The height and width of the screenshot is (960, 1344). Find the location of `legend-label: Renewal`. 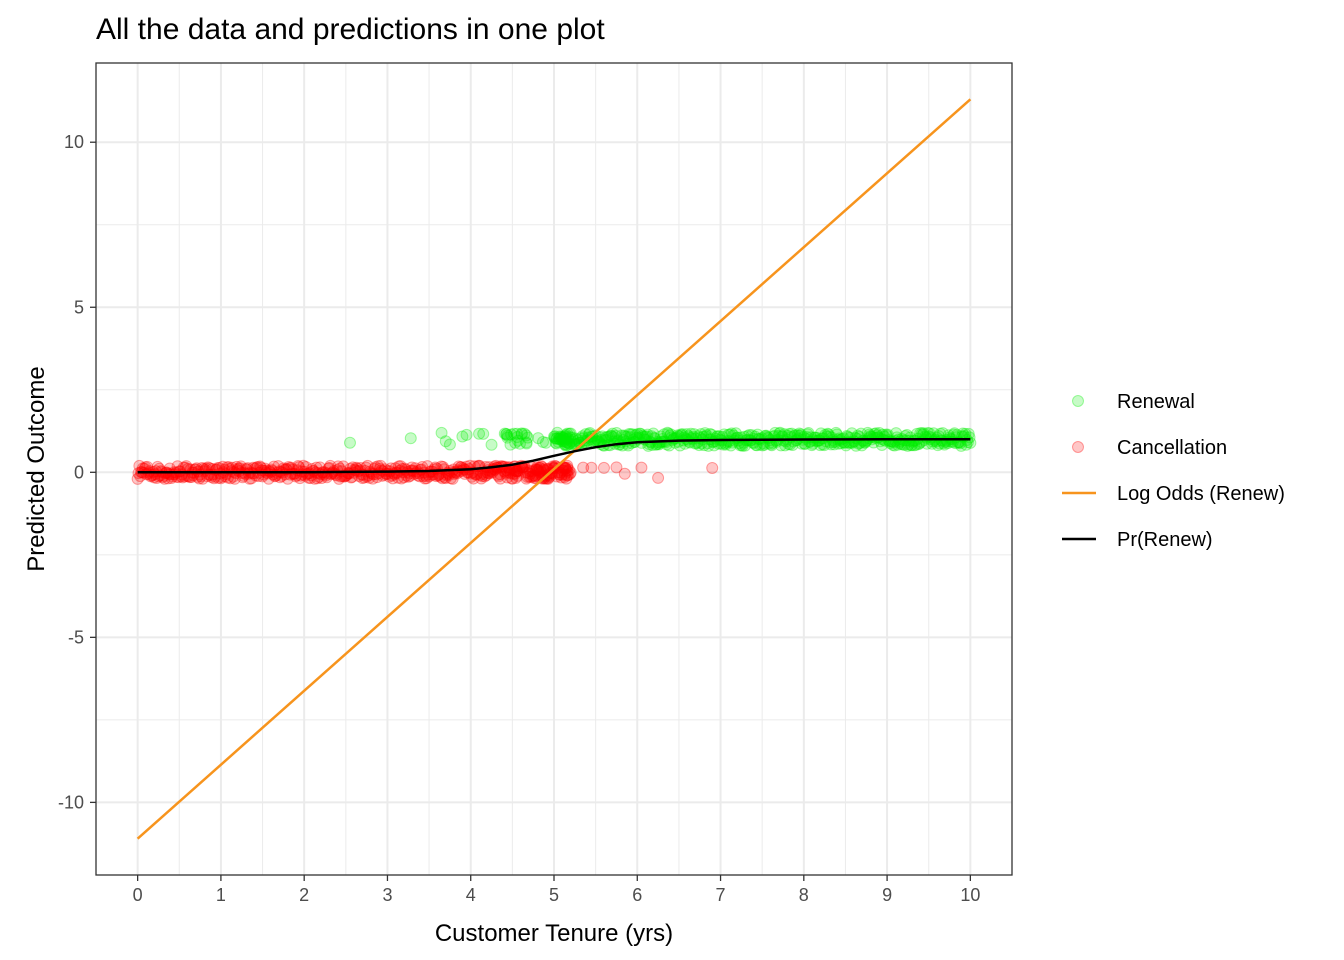

legend-label: Renewal is located at coordinates (1156, 402).